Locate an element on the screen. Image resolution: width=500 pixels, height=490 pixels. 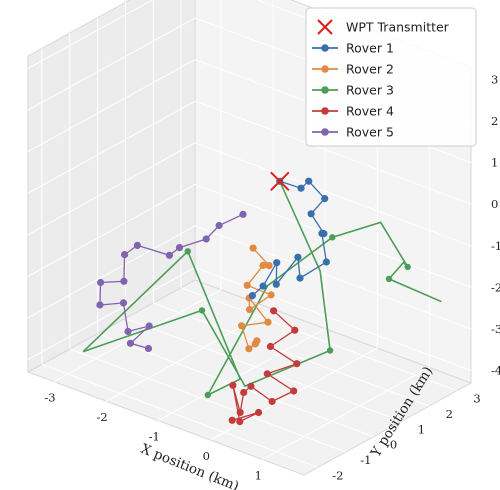
z-tick-label: -3 is located at coordinates (495, 329).